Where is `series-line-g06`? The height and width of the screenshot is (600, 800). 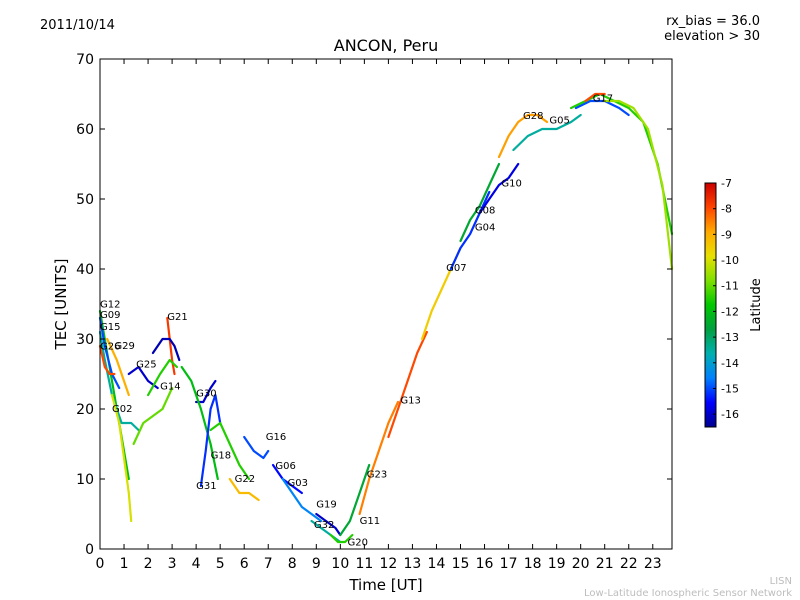 series-line-g06 is located at coordinates (287, 479).